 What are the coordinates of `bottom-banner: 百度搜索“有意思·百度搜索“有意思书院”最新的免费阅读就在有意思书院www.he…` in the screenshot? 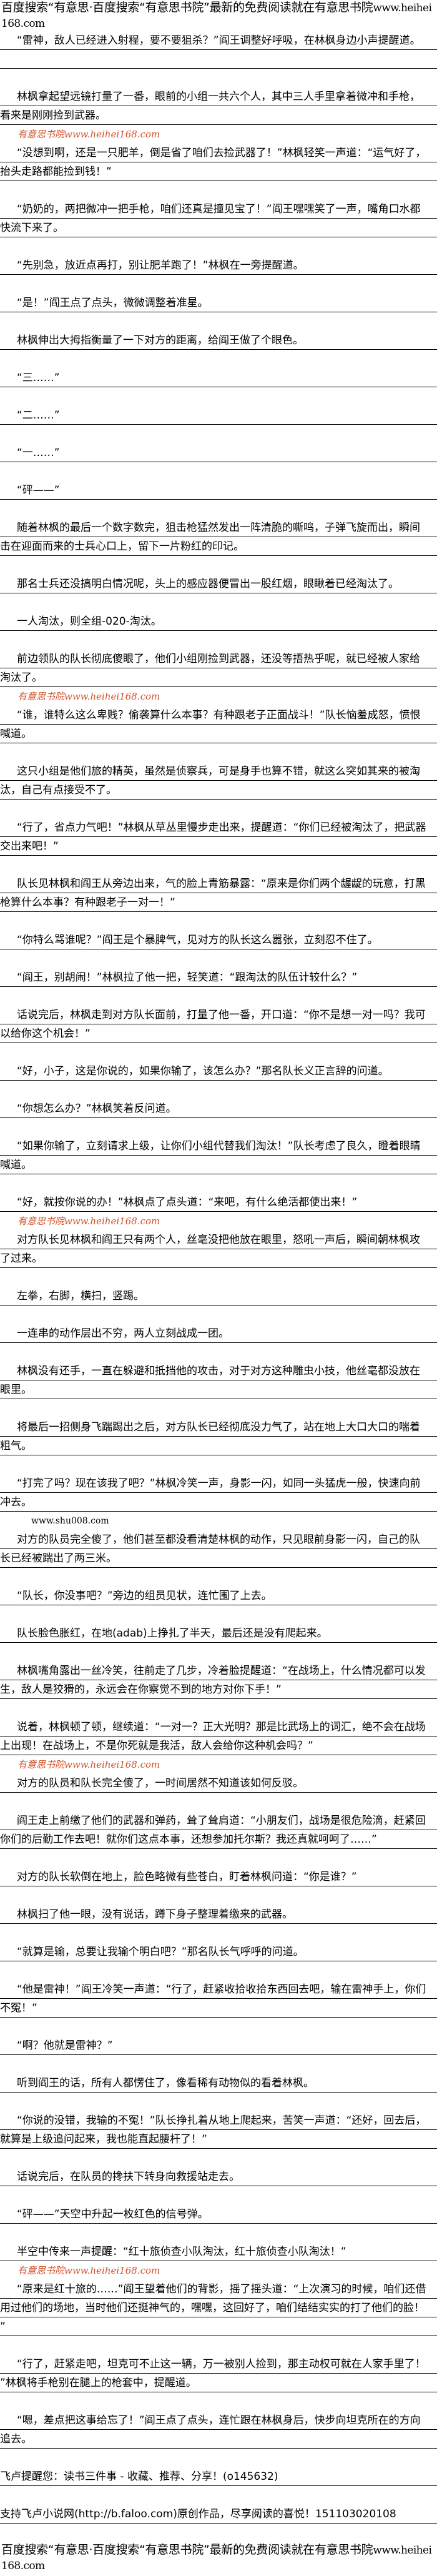 It's located at (219, 2559).